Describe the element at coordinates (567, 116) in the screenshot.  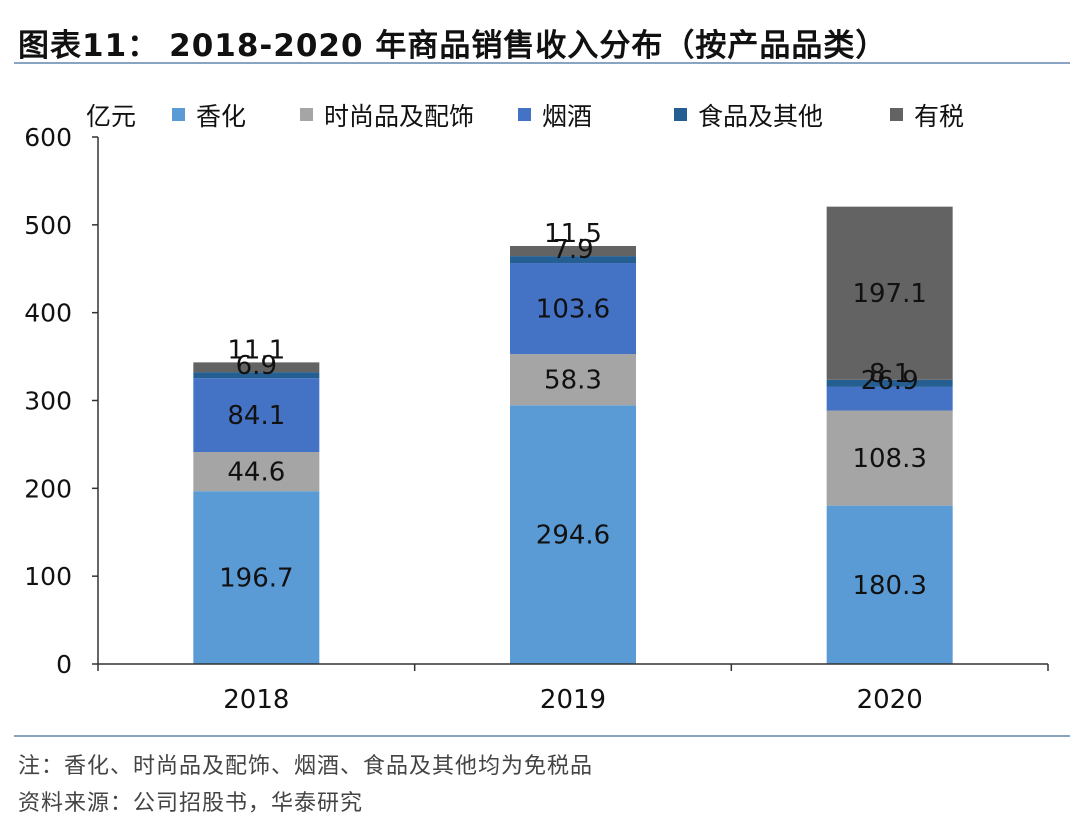
I see `legend-label: 烟酒` at that location.